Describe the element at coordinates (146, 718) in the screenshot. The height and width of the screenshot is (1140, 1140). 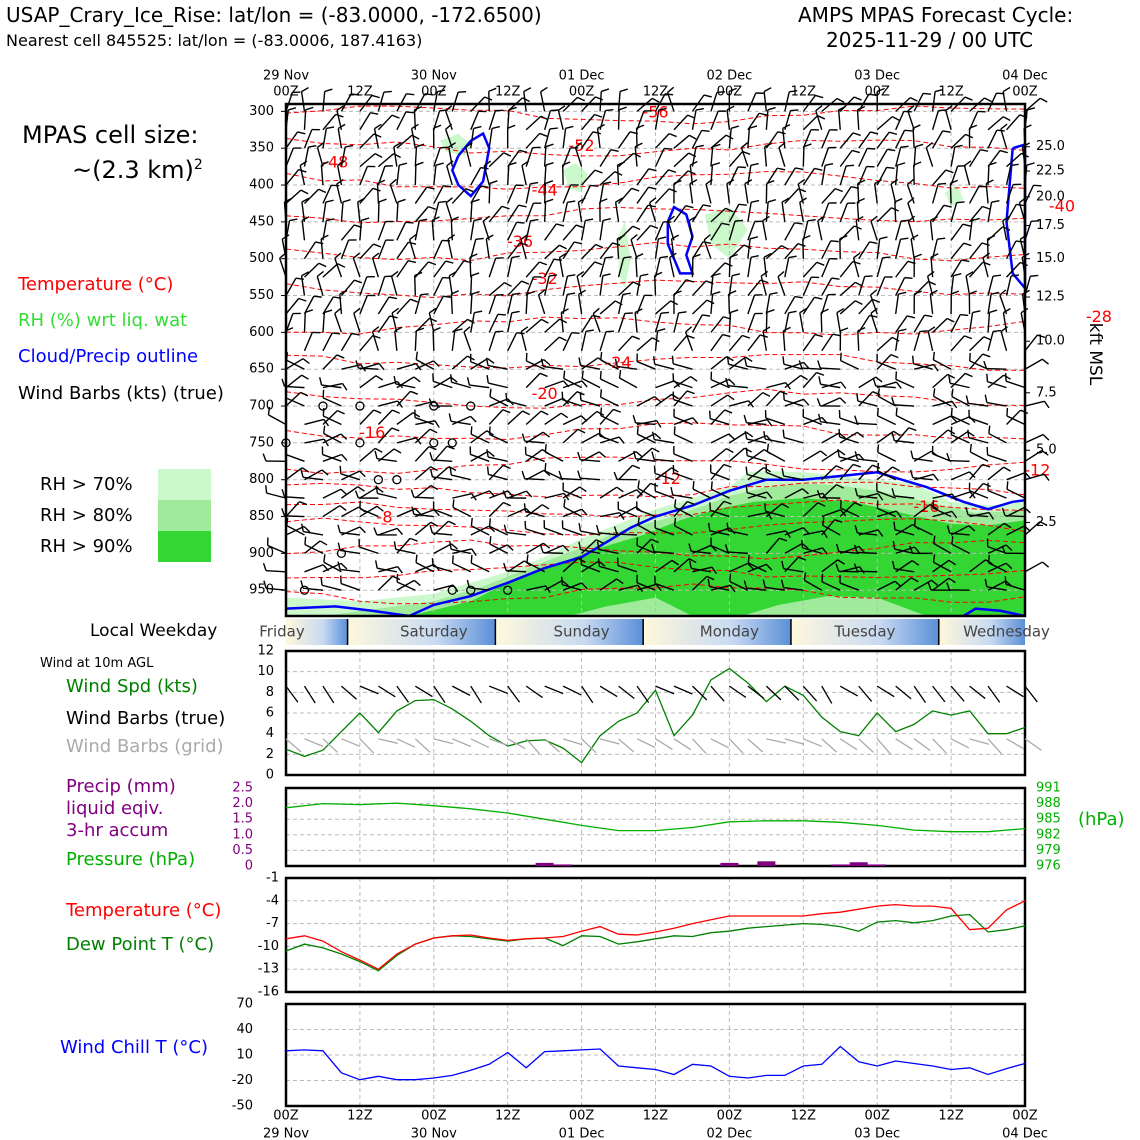
I see `legend-wind-barbs: Wind Barbs (true)` at that location.